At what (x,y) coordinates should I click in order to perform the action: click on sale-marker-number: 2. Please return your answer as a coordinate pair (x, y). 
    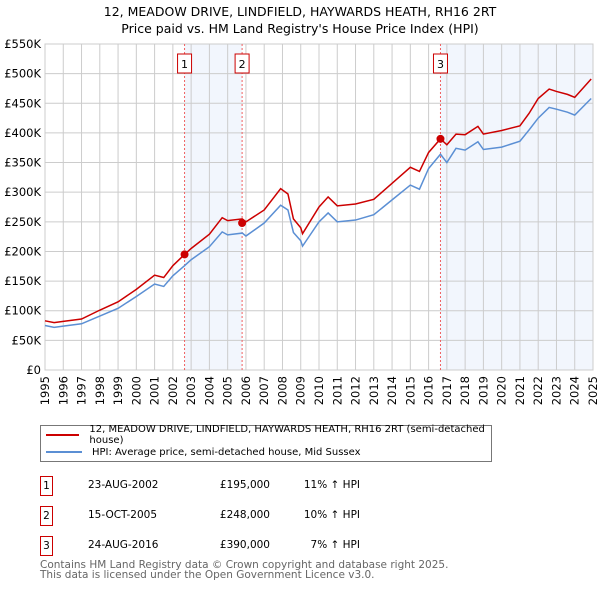
    Looking at the image, I should click on (242, 64).